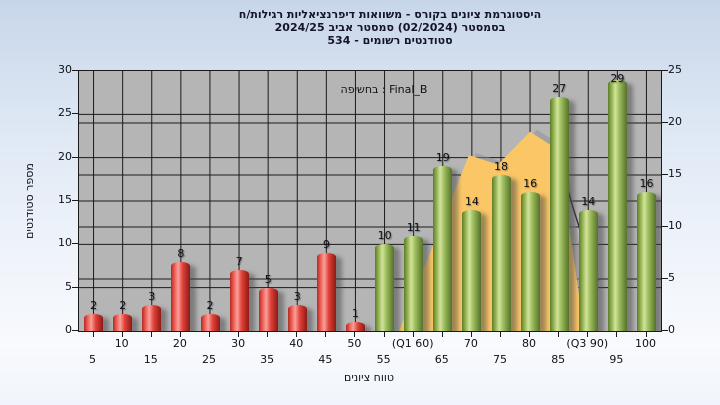  Describe the element at coordinates (29, 201) in the screenshot. I see `y-axis-title: מספר סטודנטים` at that location.